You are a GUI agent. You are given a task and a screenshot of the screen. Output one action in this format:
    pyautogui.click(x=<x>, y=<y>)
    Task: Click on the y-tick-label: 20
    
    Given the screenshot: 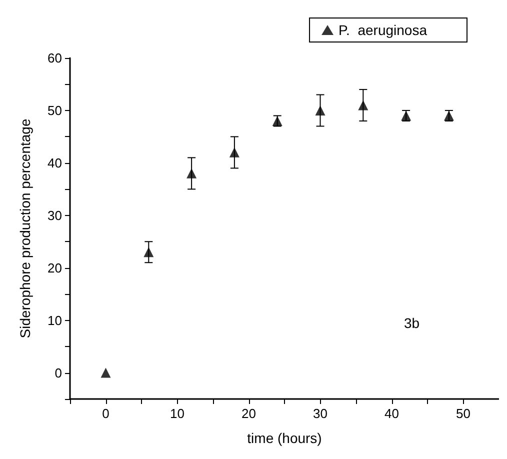 What is the action you would take?
    pyautogui.click(x=55, y=268)
    